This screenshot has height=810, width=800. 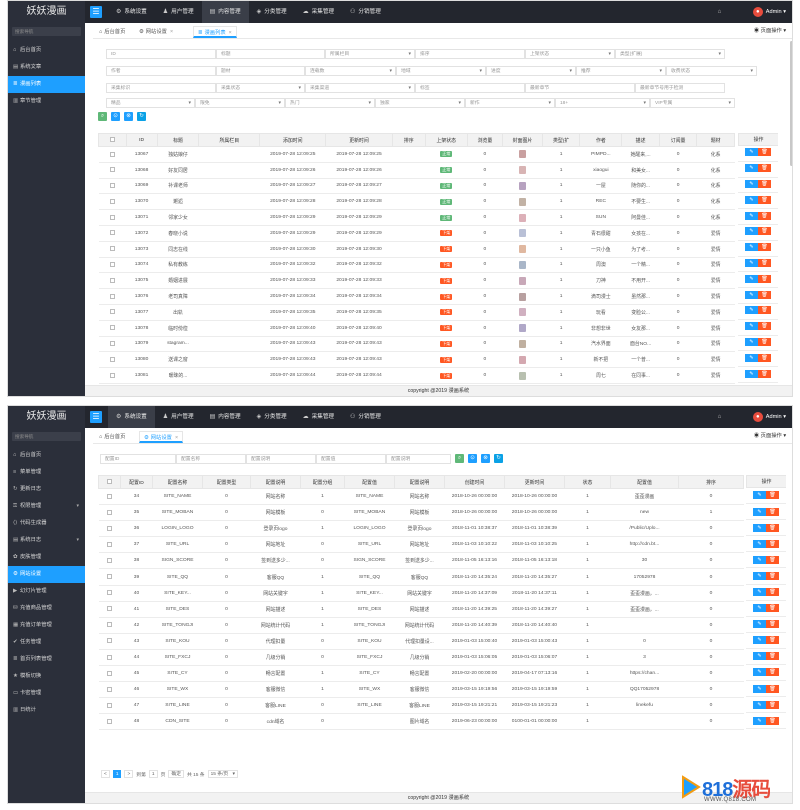 What do you see at coordinates (46, 693) in the screenshot?
I see `sidebar-item: ▭ 卡密管理` at bounding box center [46, 693].